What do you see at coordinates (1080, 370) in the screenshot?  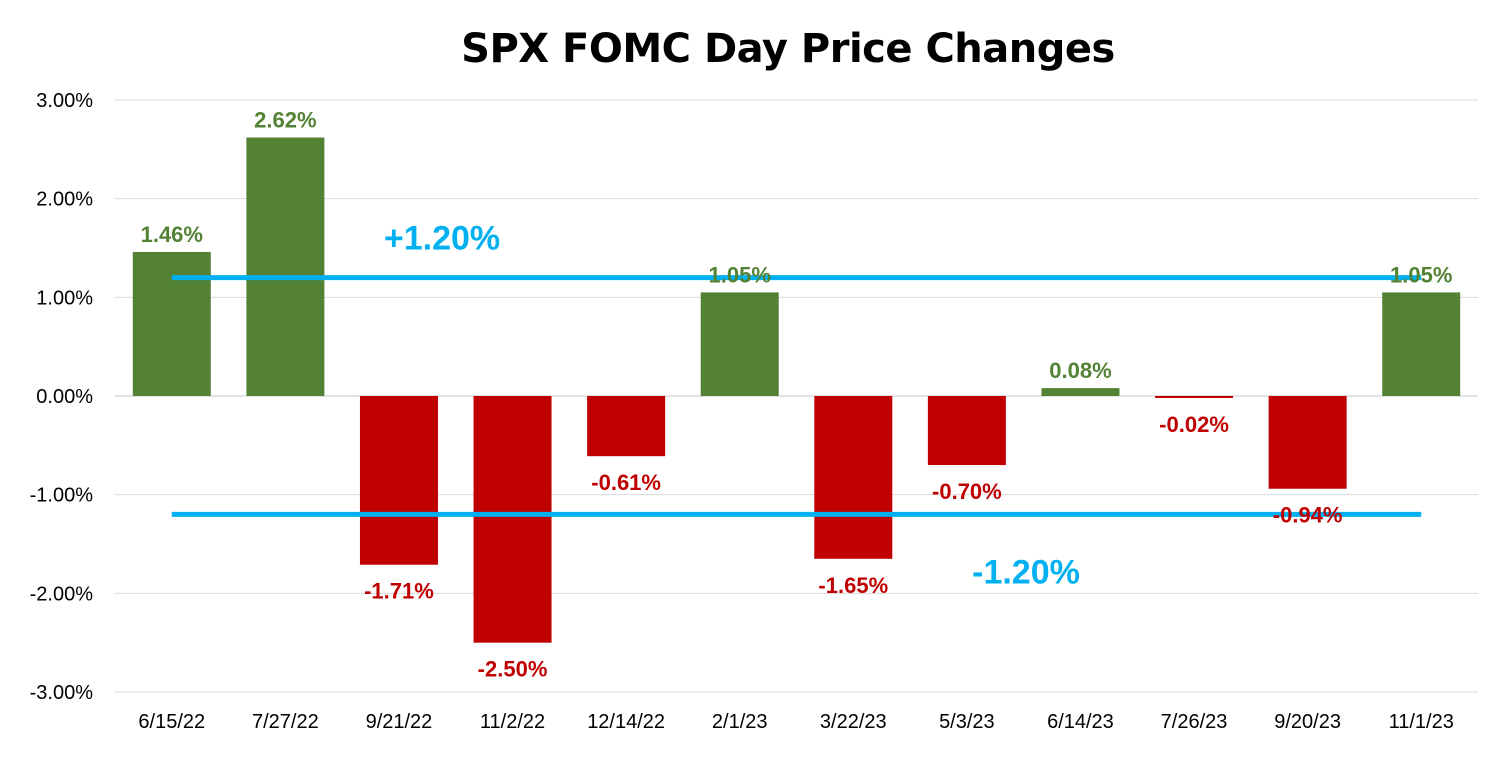 I see `data-label: 0.08%` at bounding box center [1080, 370].